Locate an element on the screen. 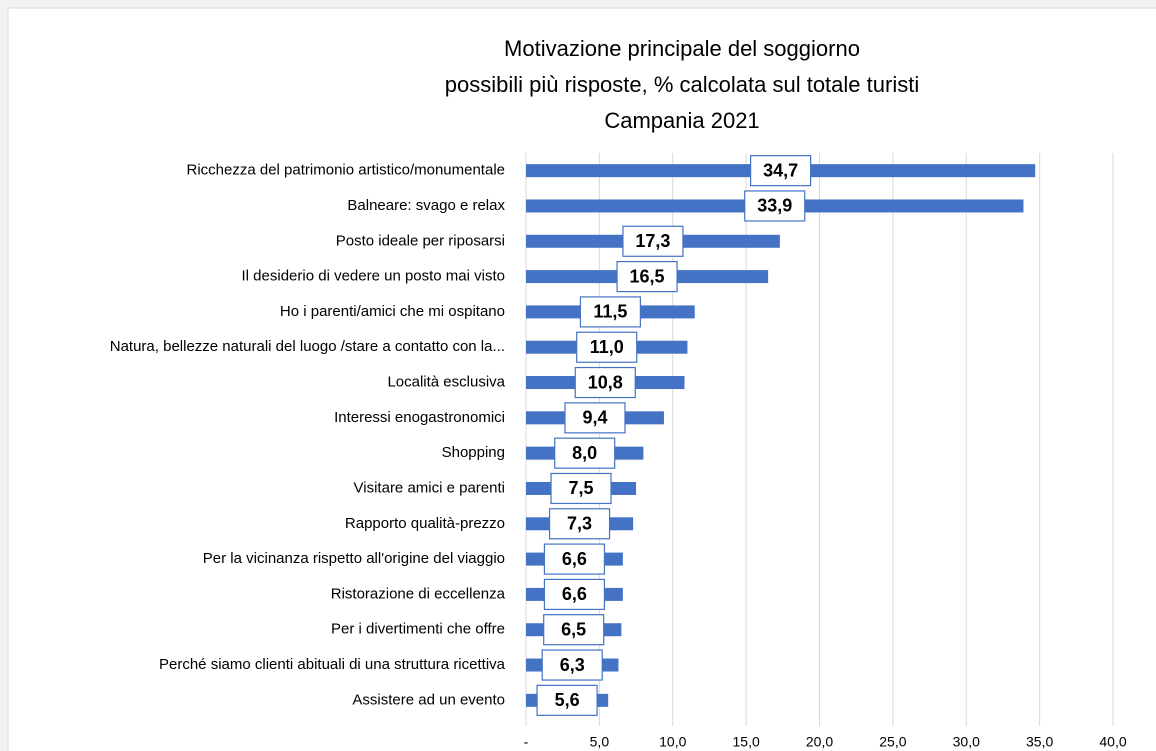 Image resolution: width=1156 pixels, height=751 pixels. value-label: 16,5 is located at coordinates (647, 276).